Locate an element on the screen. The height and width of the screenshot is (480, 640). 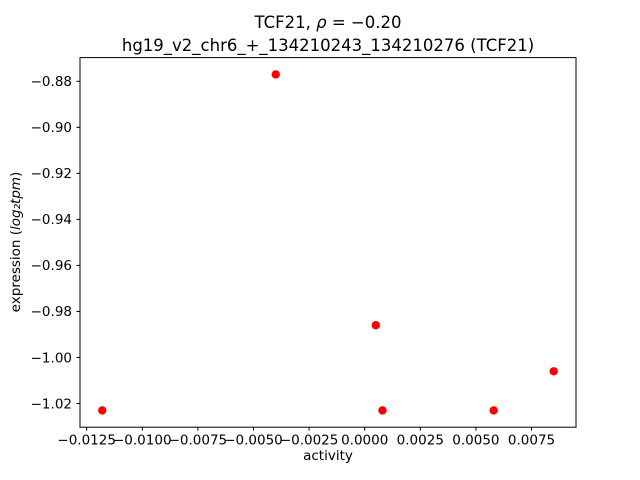
x-tick-label: 0.0050 is located at coordinates (475, 441).